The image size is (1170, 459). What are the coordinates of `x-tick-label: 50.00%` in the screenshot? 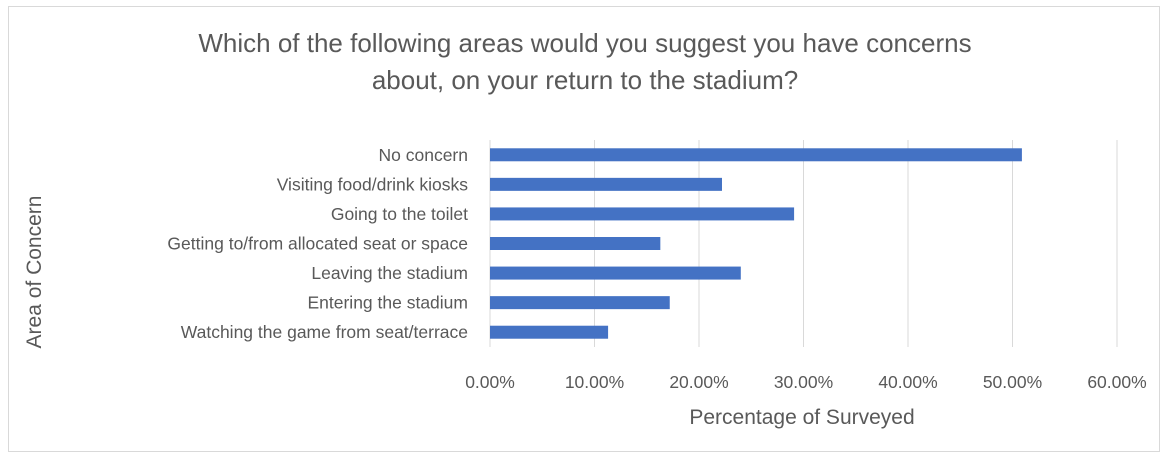 It's located at (1012, 382).